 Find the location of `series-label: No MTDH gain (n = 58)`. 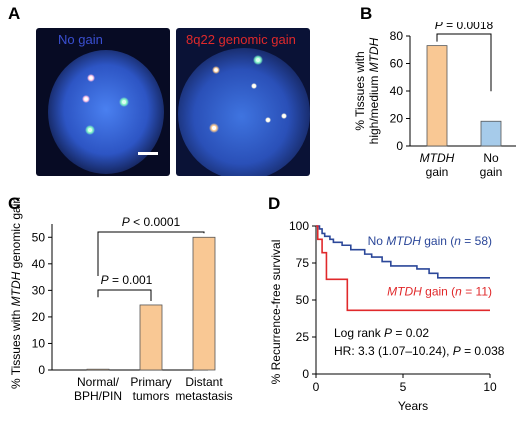

series-label: No MTDH gain (n = 58) is located at coordinates (430, 241).